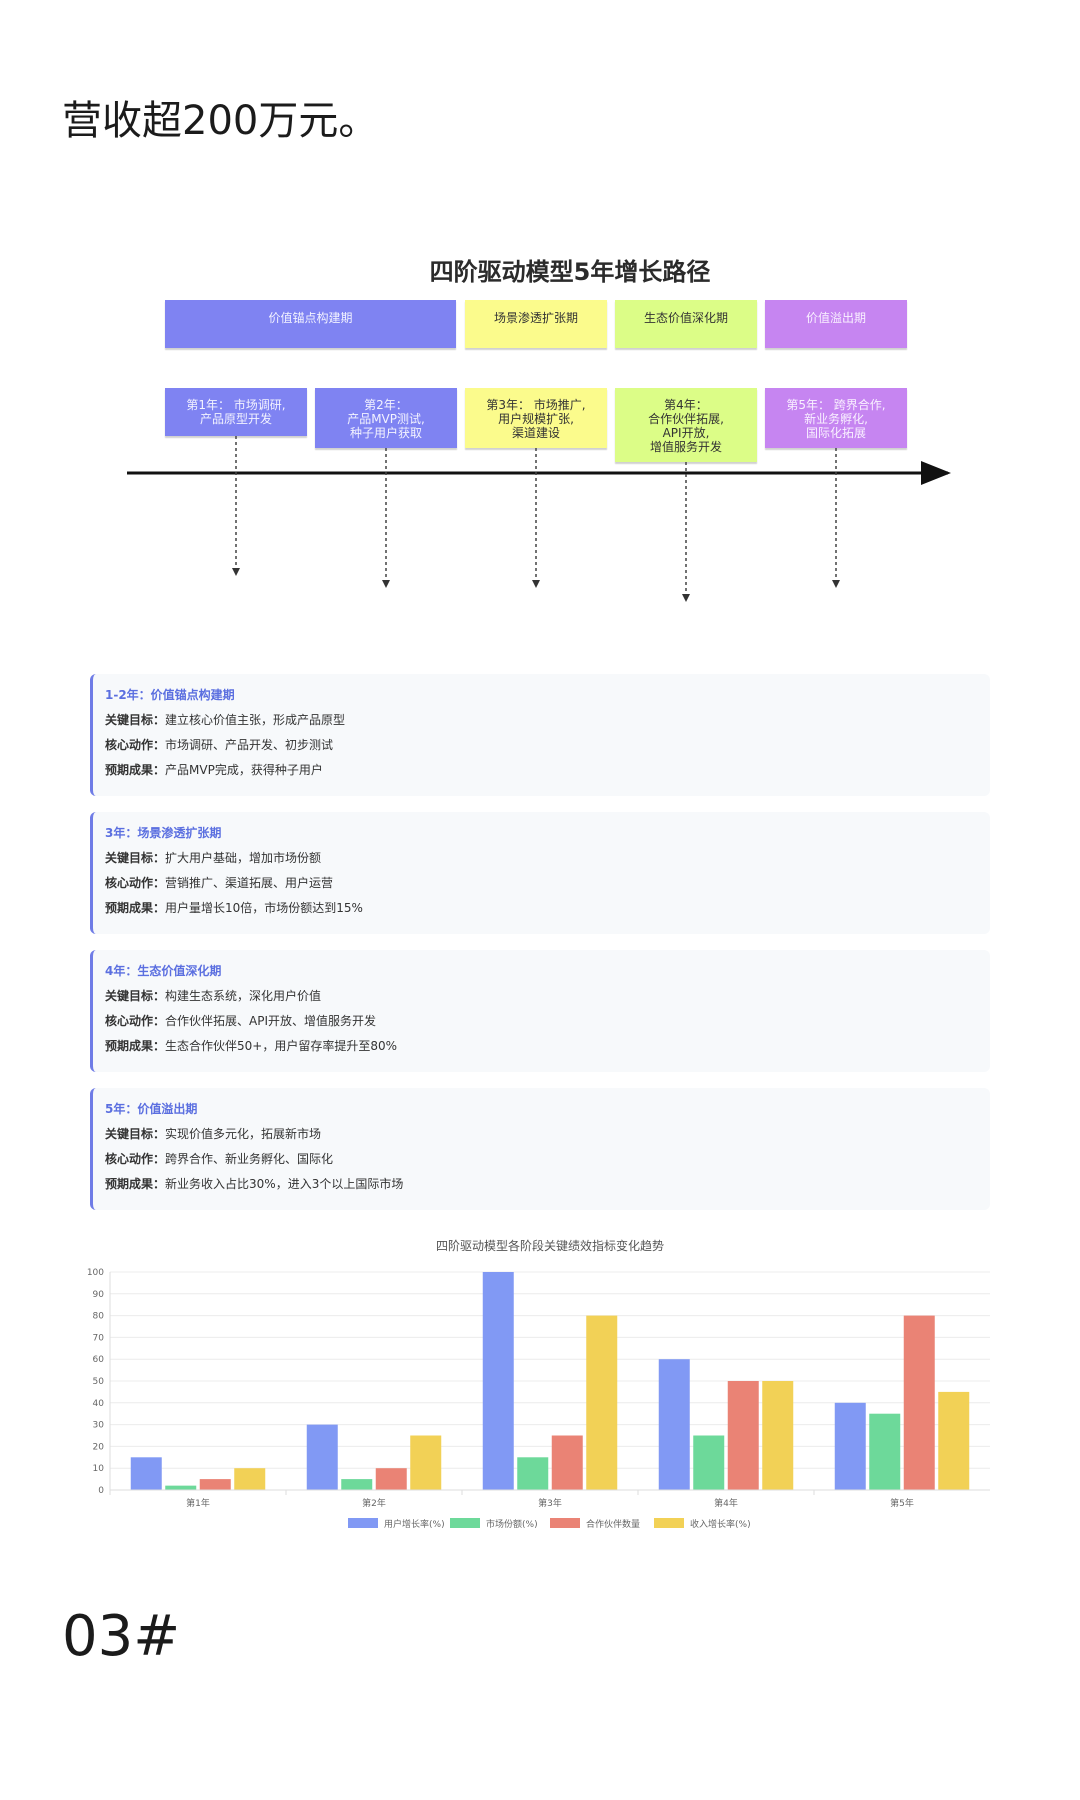  What do you see at coordinates (536, 418) in the screenshot?
I see `year-box-3: 第3年： 市场推广, 用户规模扩张, 渠道建设` at bounding box center [536, 418].